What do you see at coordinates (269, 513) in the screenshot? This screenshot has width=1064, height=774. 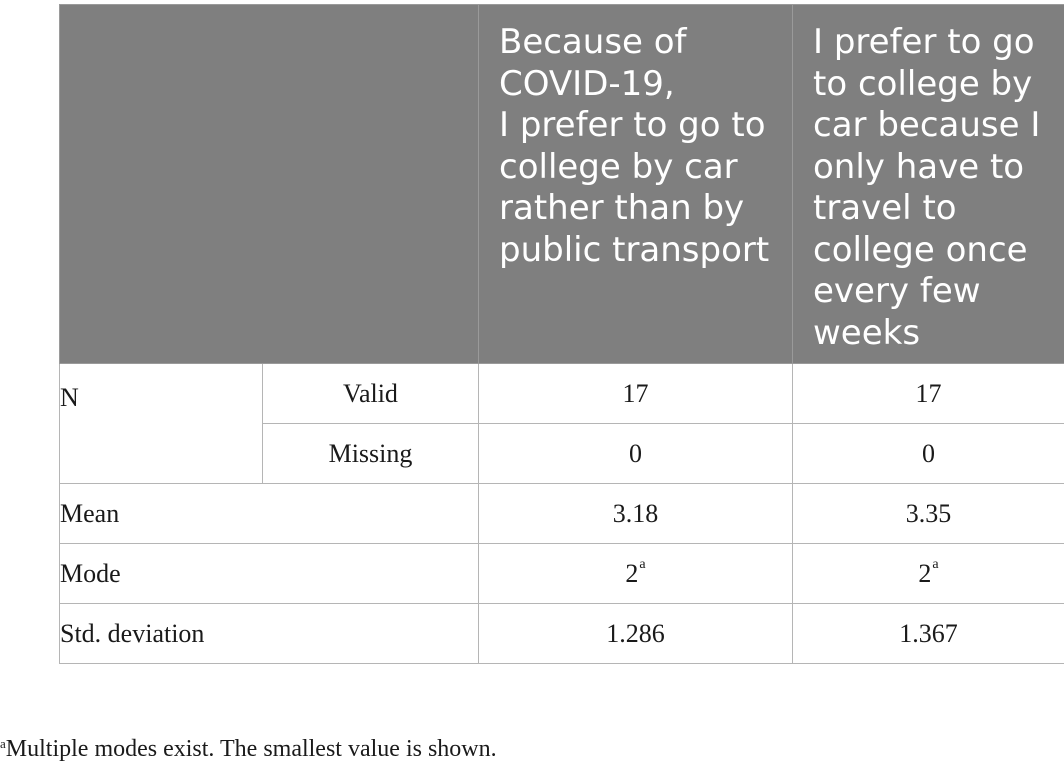 I see `row-label-mean: Mean` at bounding box center [269, 513].